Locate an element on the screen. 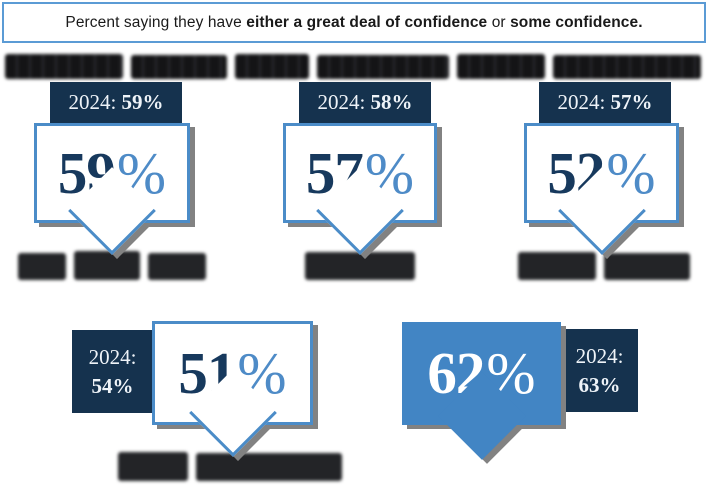  header-text-middle: or is located at coordinates (499, 22).